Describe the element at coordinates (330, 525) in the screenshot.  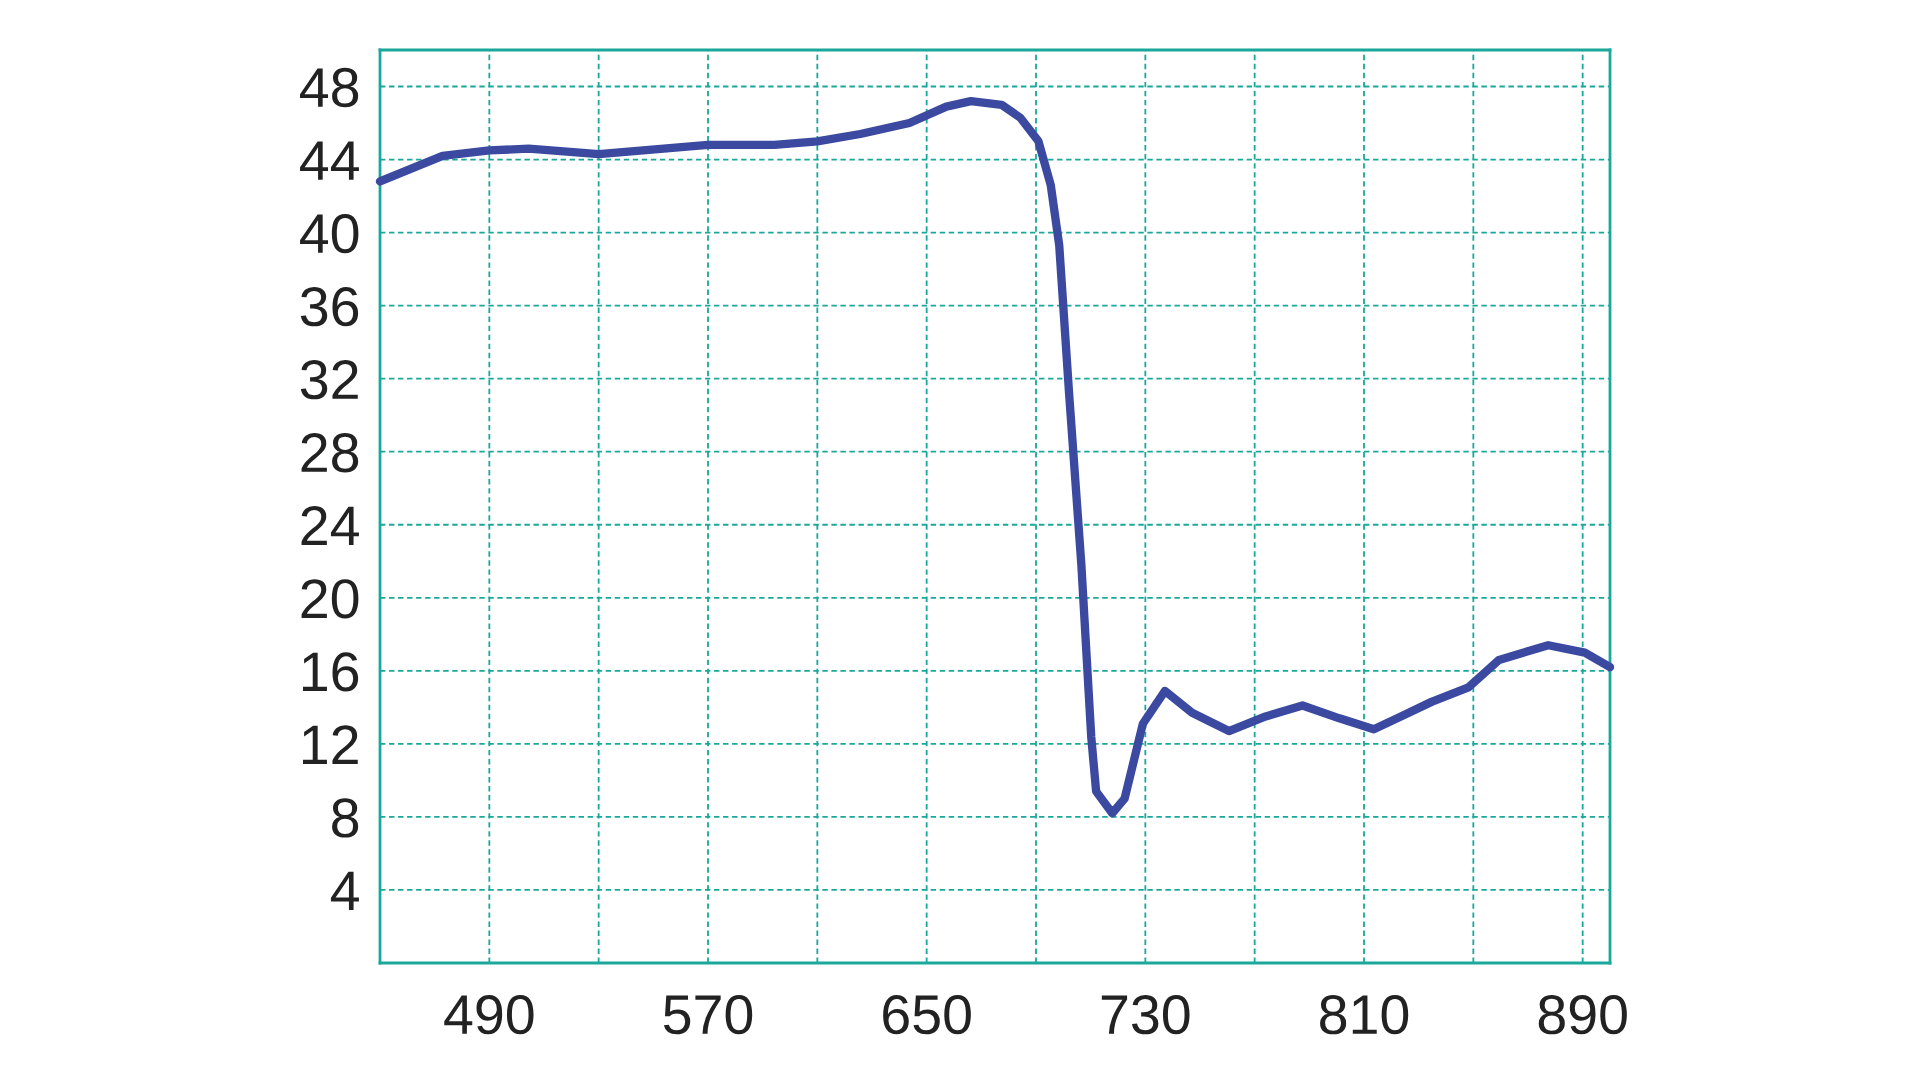
I see `y-tick-label: 24` at that location.